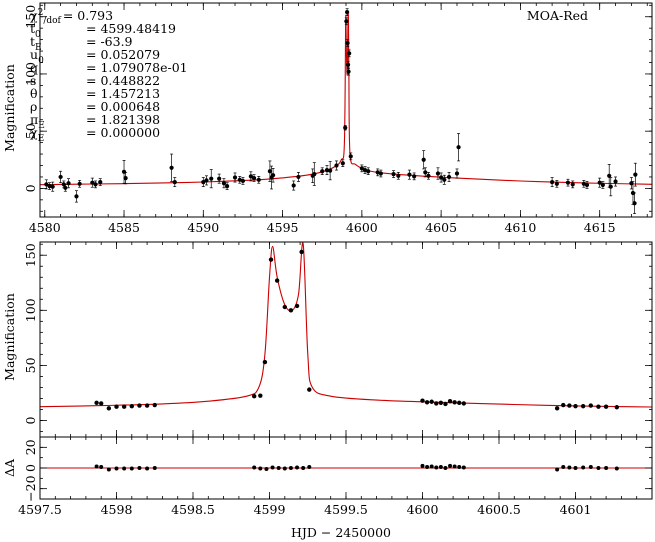 This screenshot has width=655, height=542. I want to click on panel-top-xtick-label: 4600, so click(362, 227).